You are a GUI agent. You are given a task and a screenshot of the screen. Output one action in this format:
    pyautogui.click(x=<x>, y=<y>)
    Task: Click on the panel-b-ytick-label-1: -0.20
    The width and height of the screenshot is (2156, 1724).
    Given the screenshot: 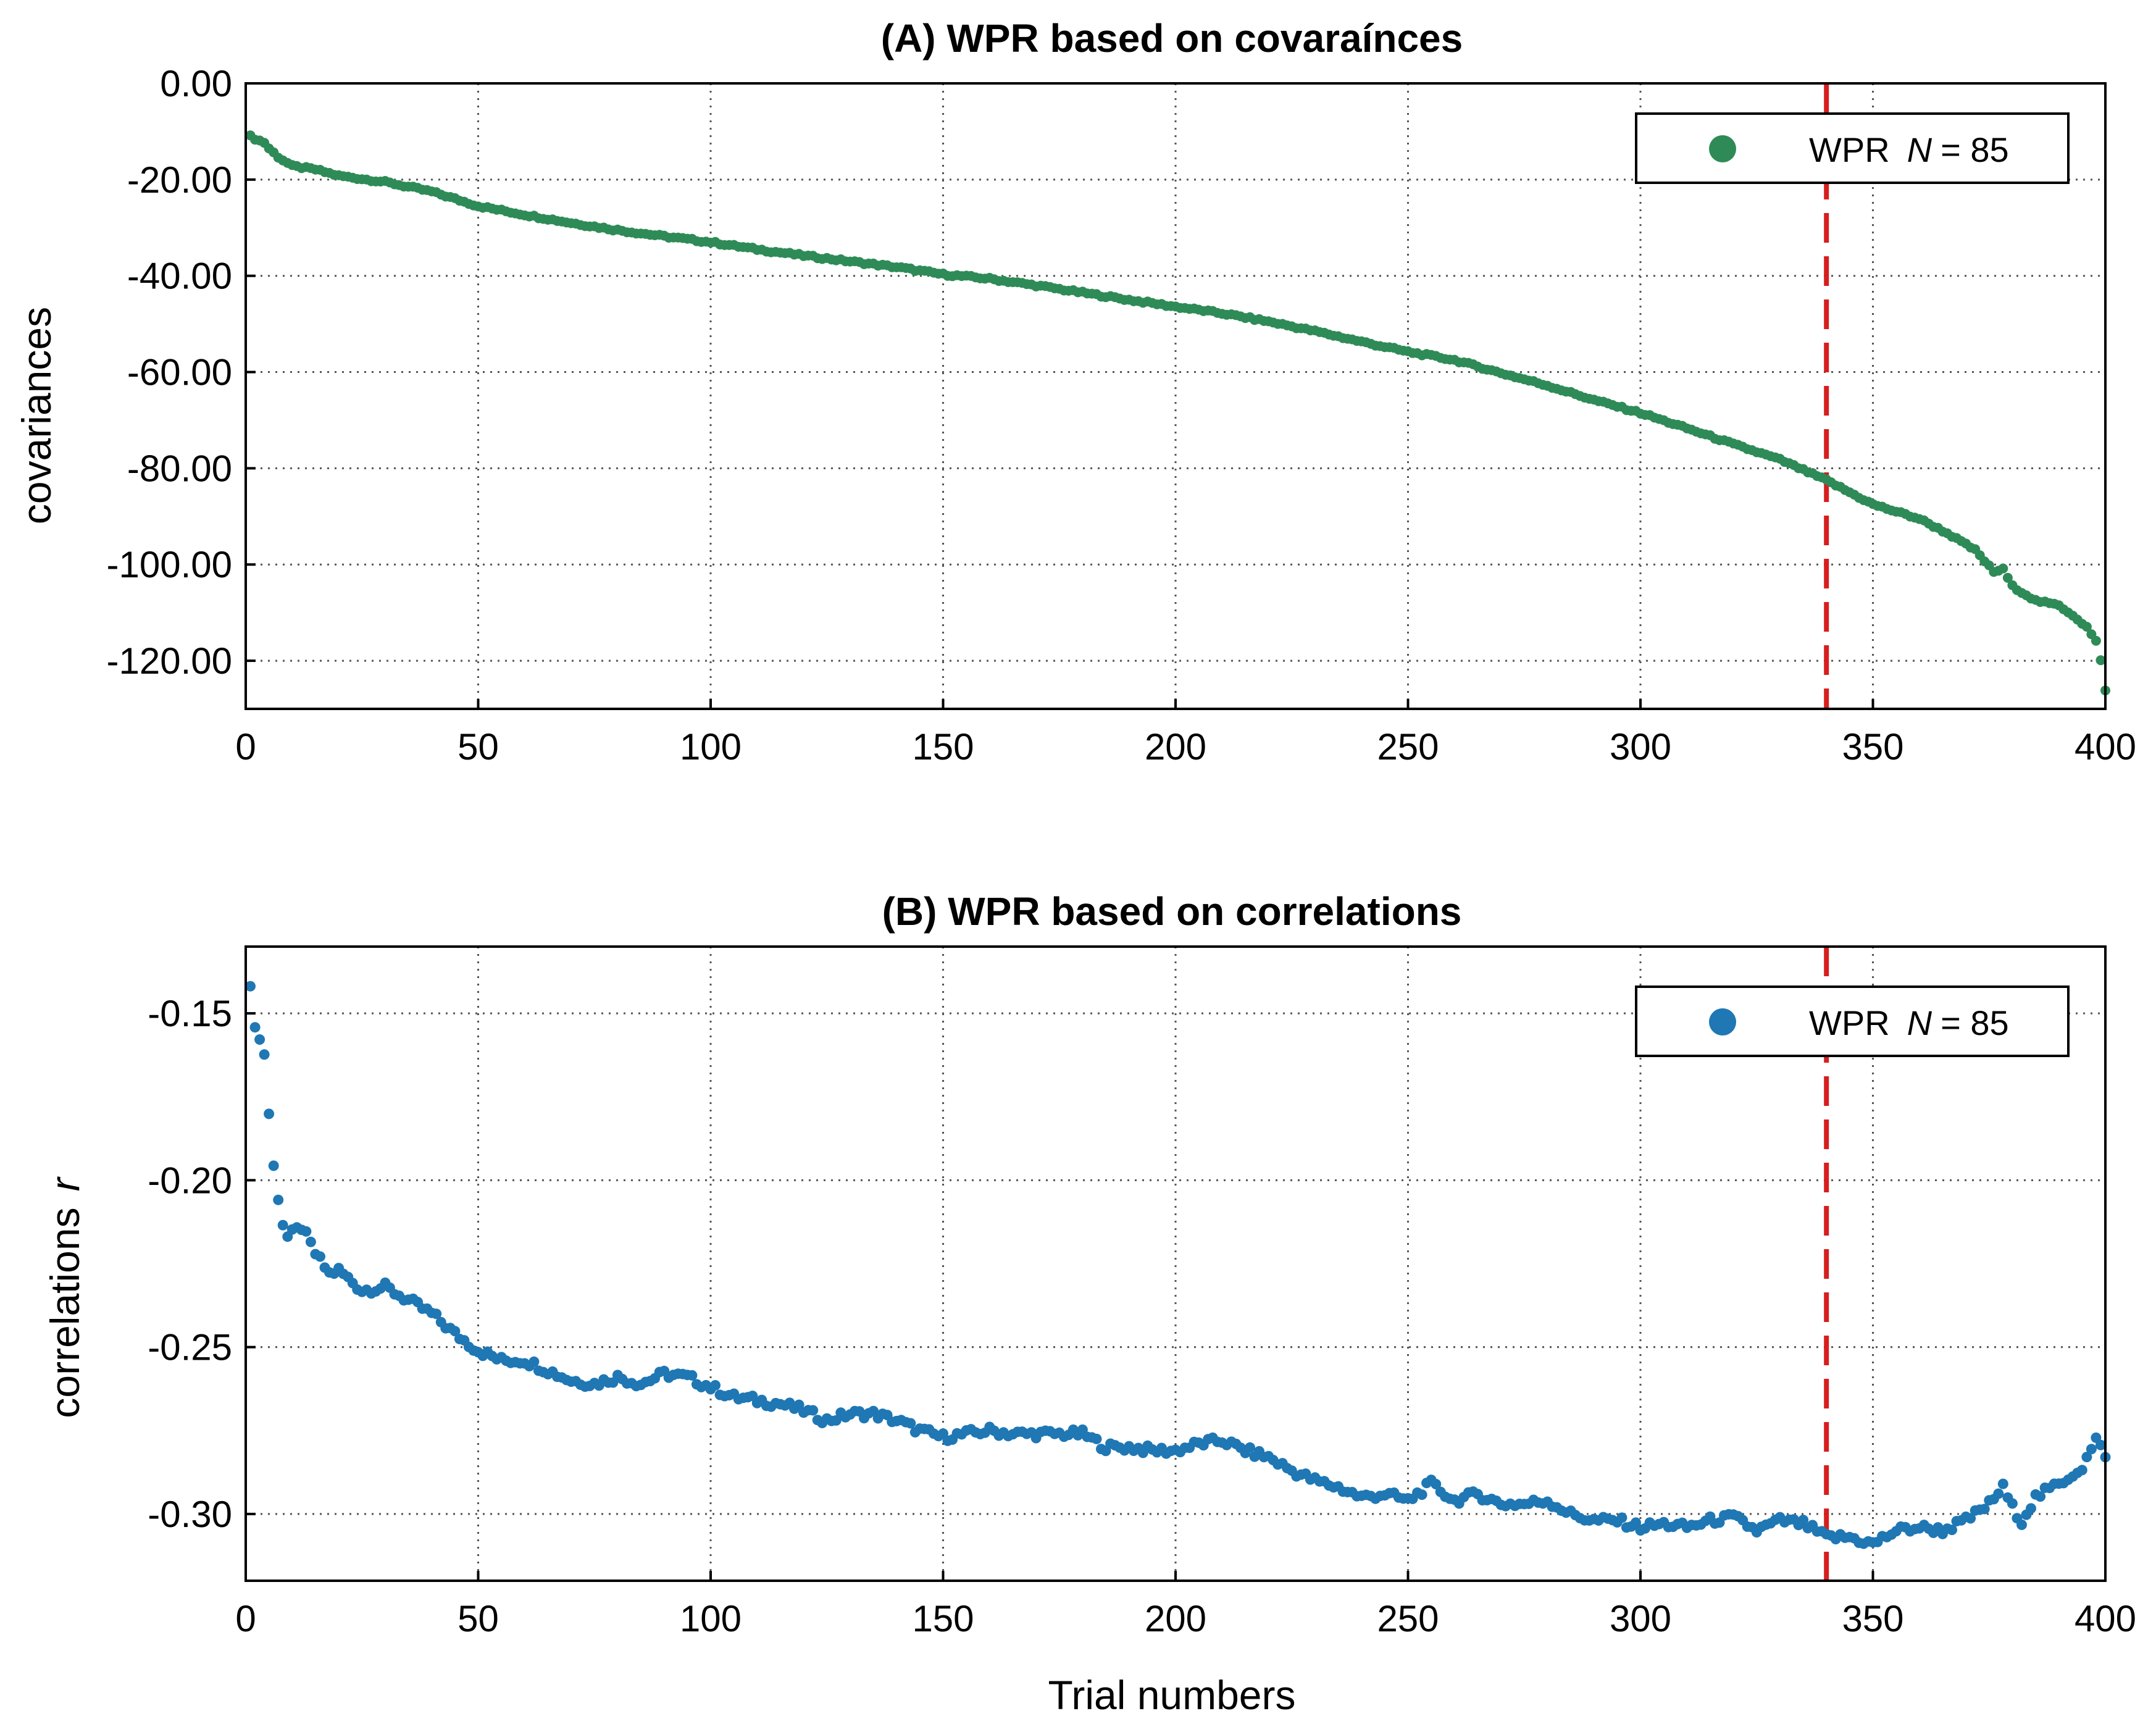 What is the action you would take?
    pyautogui.click(x=190, y=1180)
    